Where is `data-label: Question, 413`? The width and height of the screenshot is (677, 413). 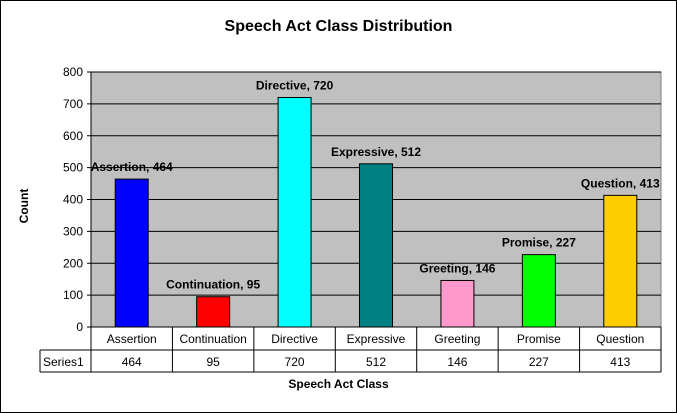 data-label: Question, 413 is located at coordinates (620, 183).